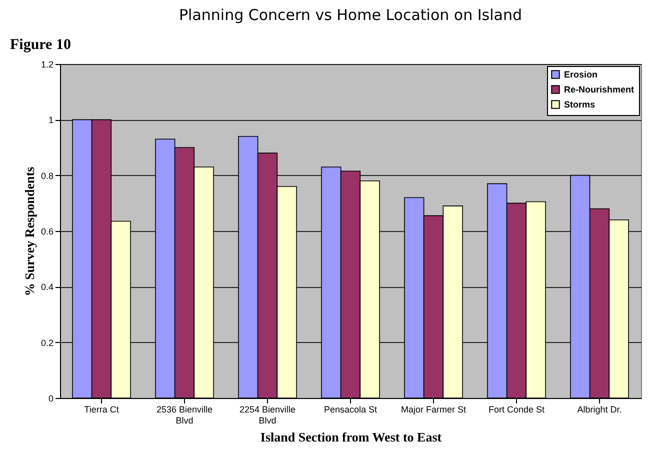 Image resolution: width=655 pixels, height=450 pixels. Describe the element at coordinates (47, 231) in the screenshot. I see `y-tick-label: 0.6` at that location.